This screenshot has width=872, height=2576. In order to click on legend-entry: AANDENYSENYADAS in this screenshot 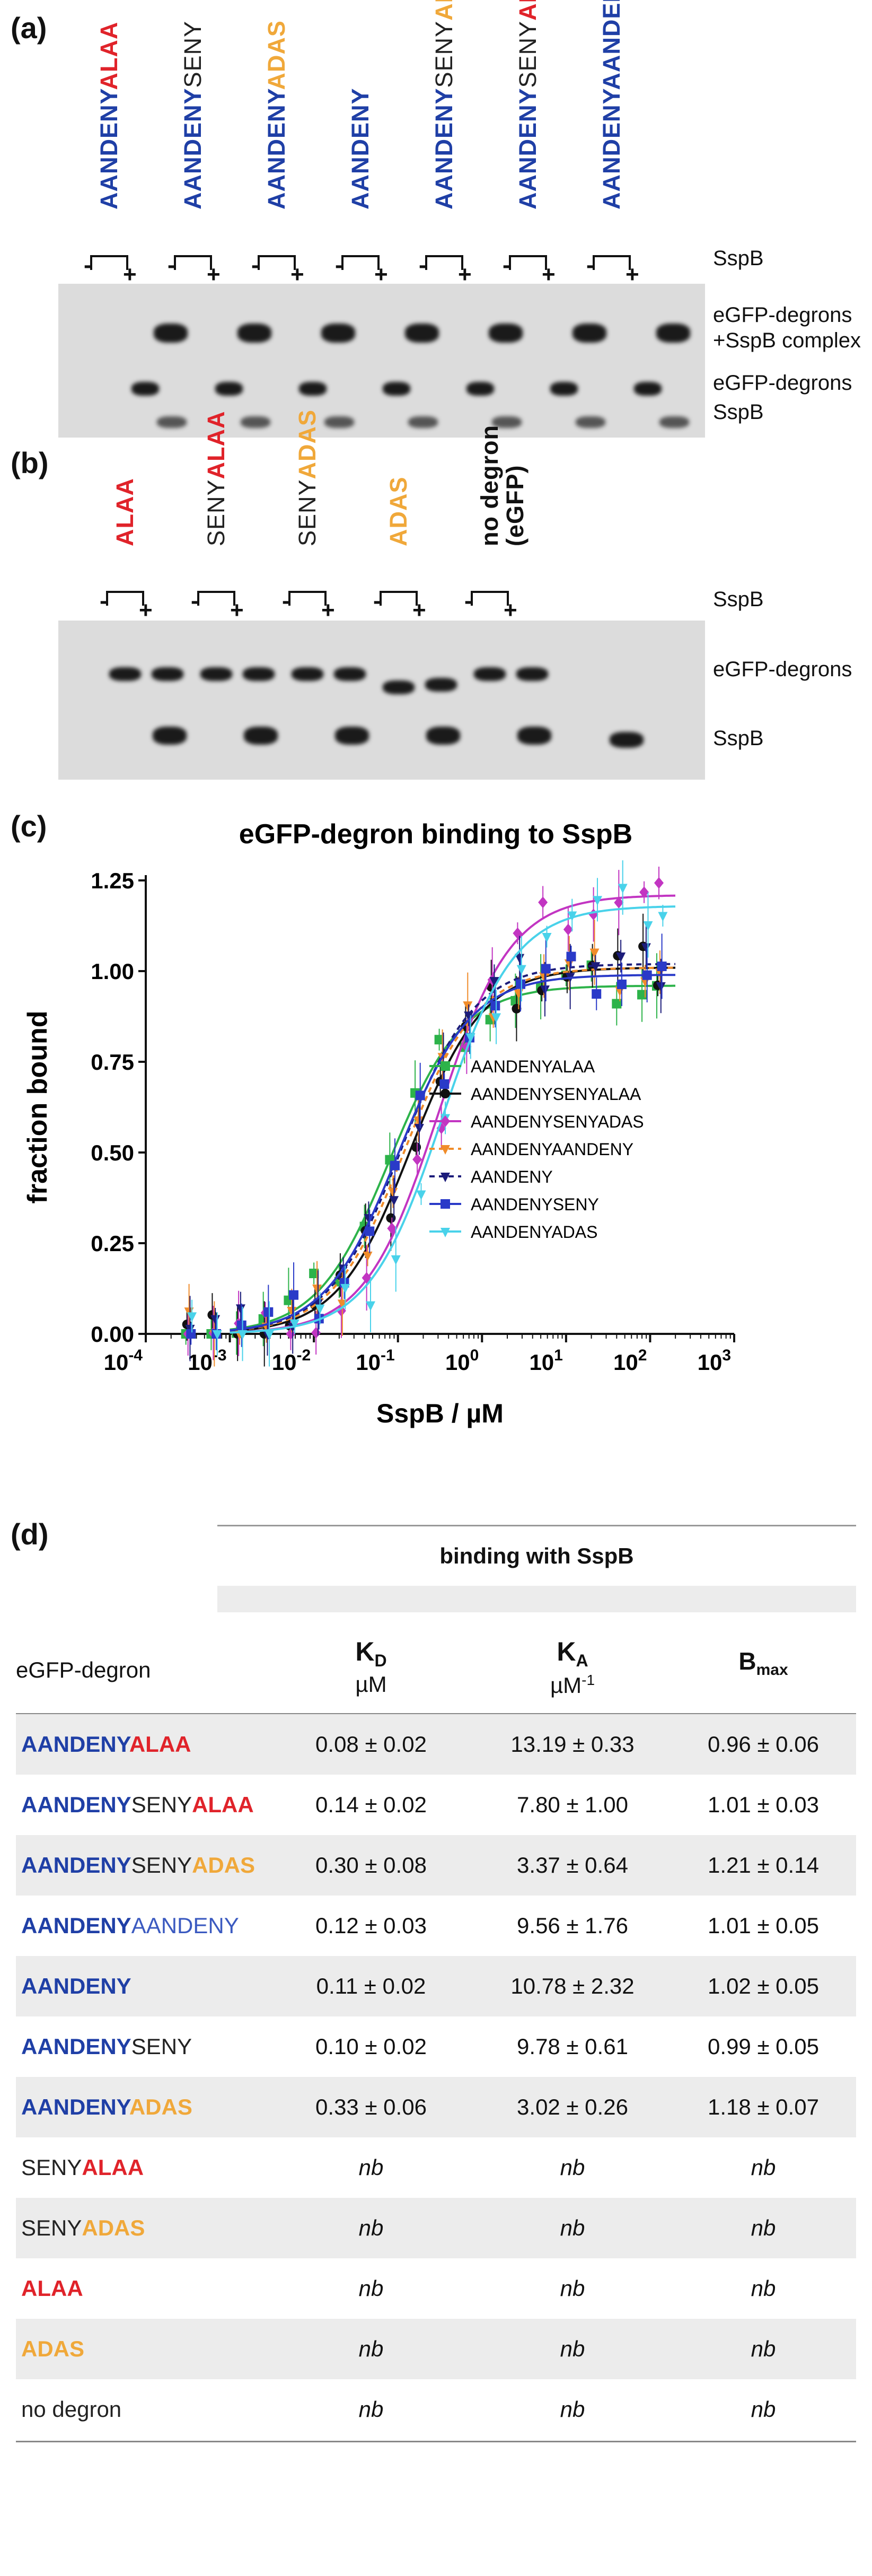, I will do `click(557, 1121)`.